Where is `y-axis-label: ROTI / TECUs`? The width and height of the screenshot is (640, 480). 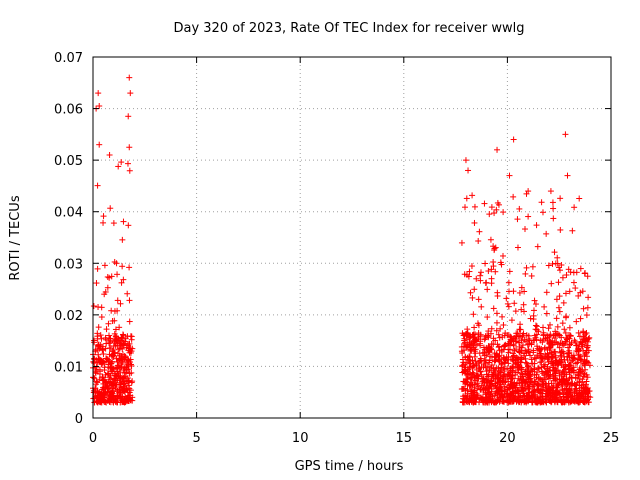 y-axis-label: ROTI / TECUs is located at coordinates (15, 237).